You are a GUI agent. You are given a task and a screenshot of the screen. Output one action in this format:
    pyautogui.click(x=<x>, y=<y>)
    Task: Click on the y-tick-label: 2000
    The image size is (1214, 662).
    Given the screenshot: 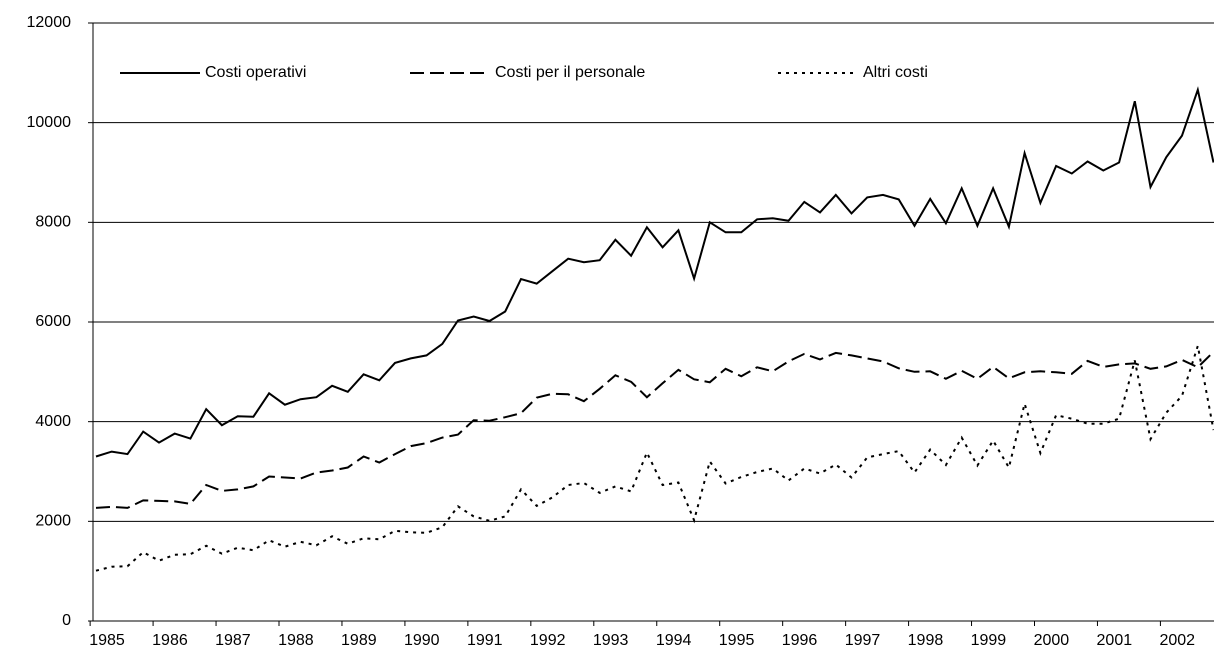 What is the action you would take?
    pyautogui.click(x=53, y=521)
    